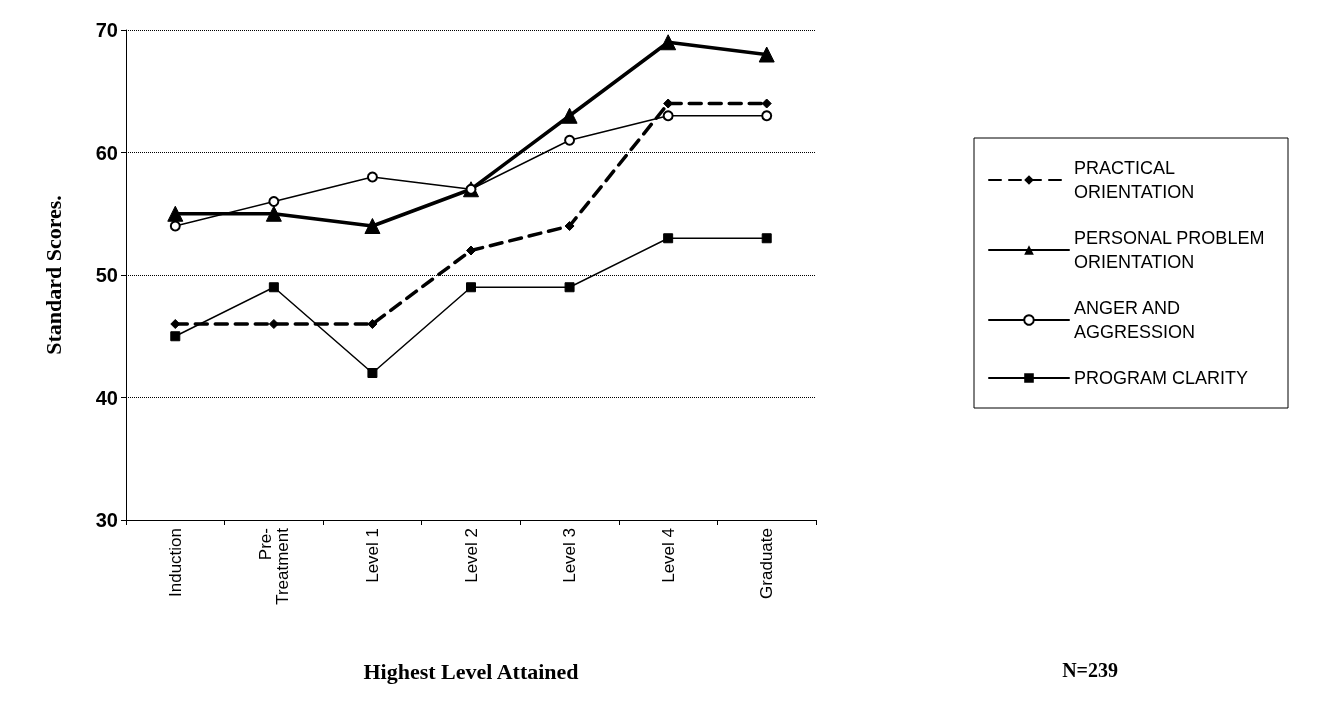 This screenshot has height=710, width=1317. I want to click on x-tick-label: Pre-Treatment, so click(273, 566).